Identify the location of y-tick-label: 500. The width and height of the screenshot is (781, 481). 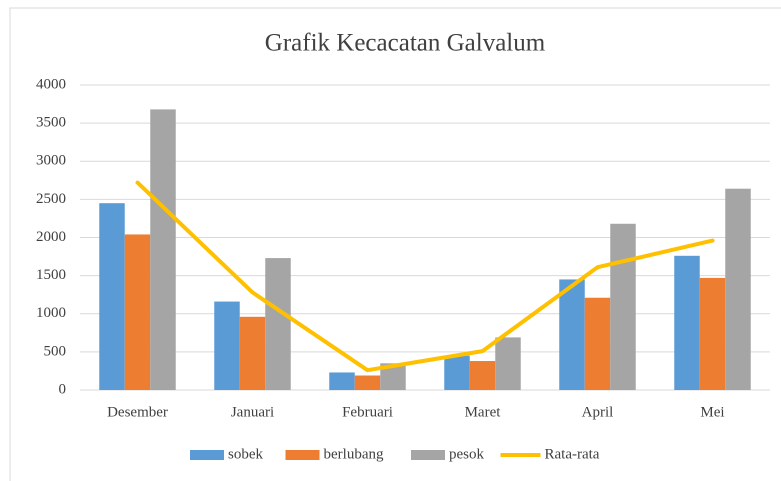
(55, 351).